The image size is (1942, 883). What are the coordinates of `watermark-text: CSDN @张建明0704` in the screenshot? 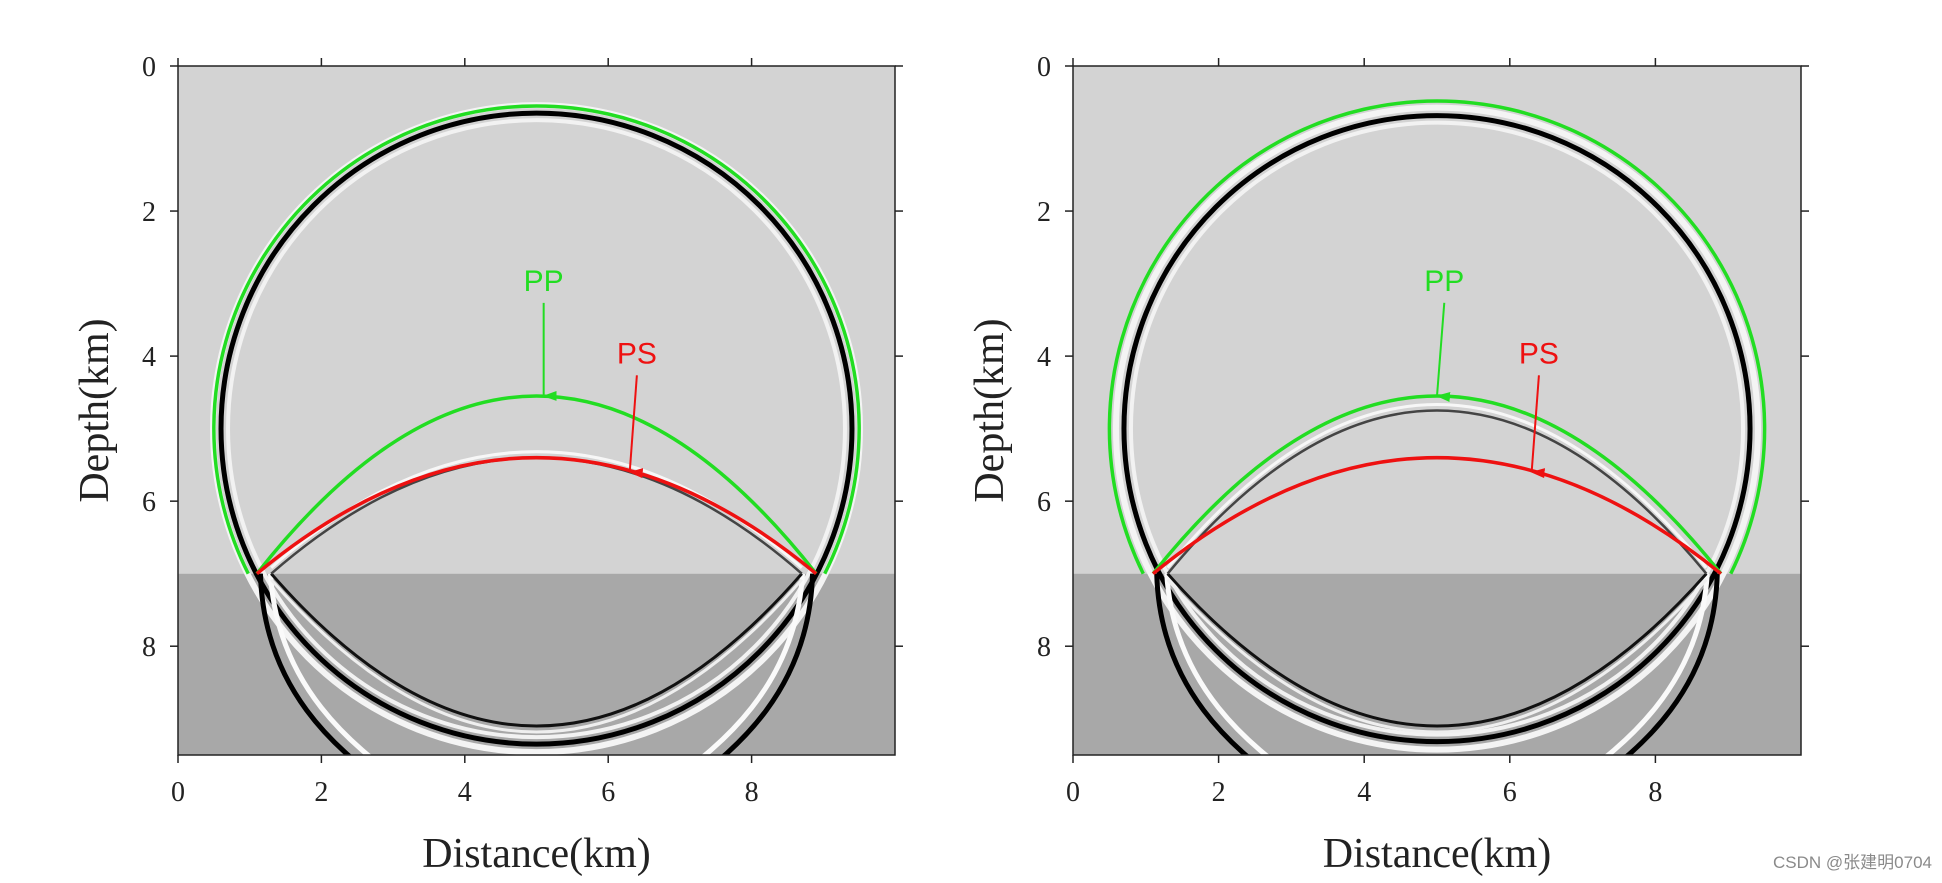 It's located at (1852, 862).